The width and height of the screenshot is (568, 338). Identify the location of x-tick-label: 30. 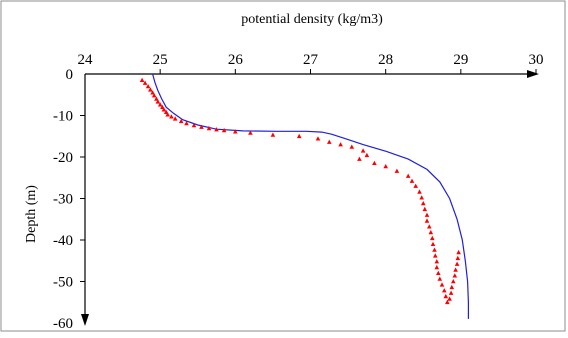
(536, 60).